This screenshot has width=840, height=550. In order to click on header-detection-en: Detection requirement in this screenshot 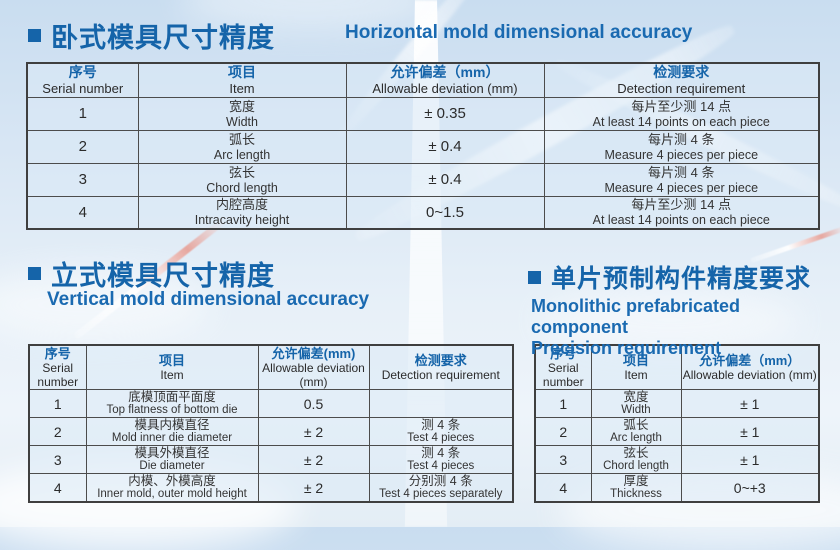, I will do `click(681, 89)`.